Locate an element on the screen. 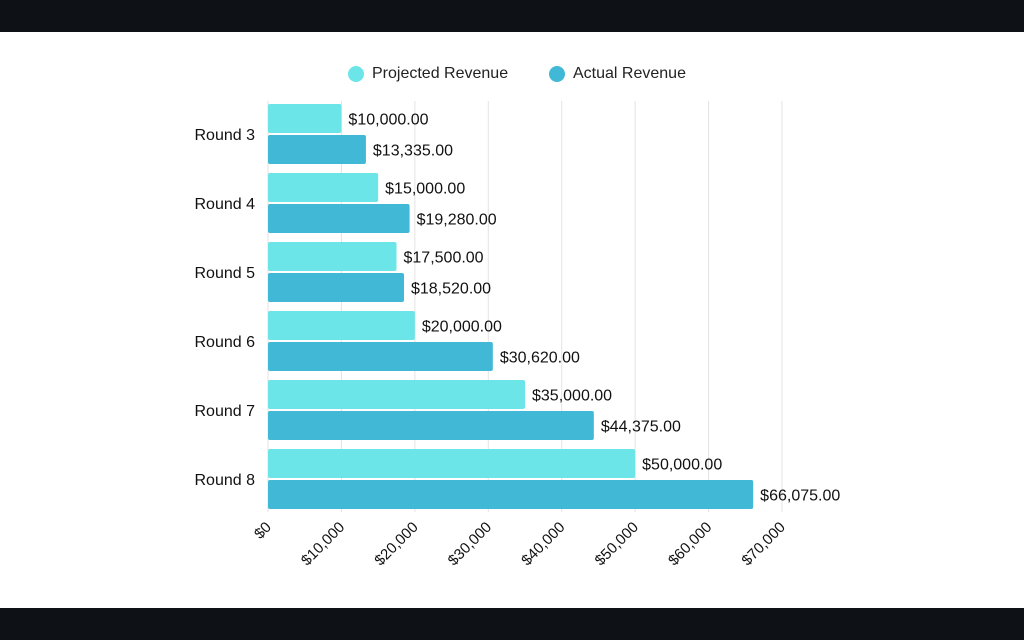 The height and width of the screenshot is (640, 1024). data-label: $15,000.00 is located at coordinates (425, 189).